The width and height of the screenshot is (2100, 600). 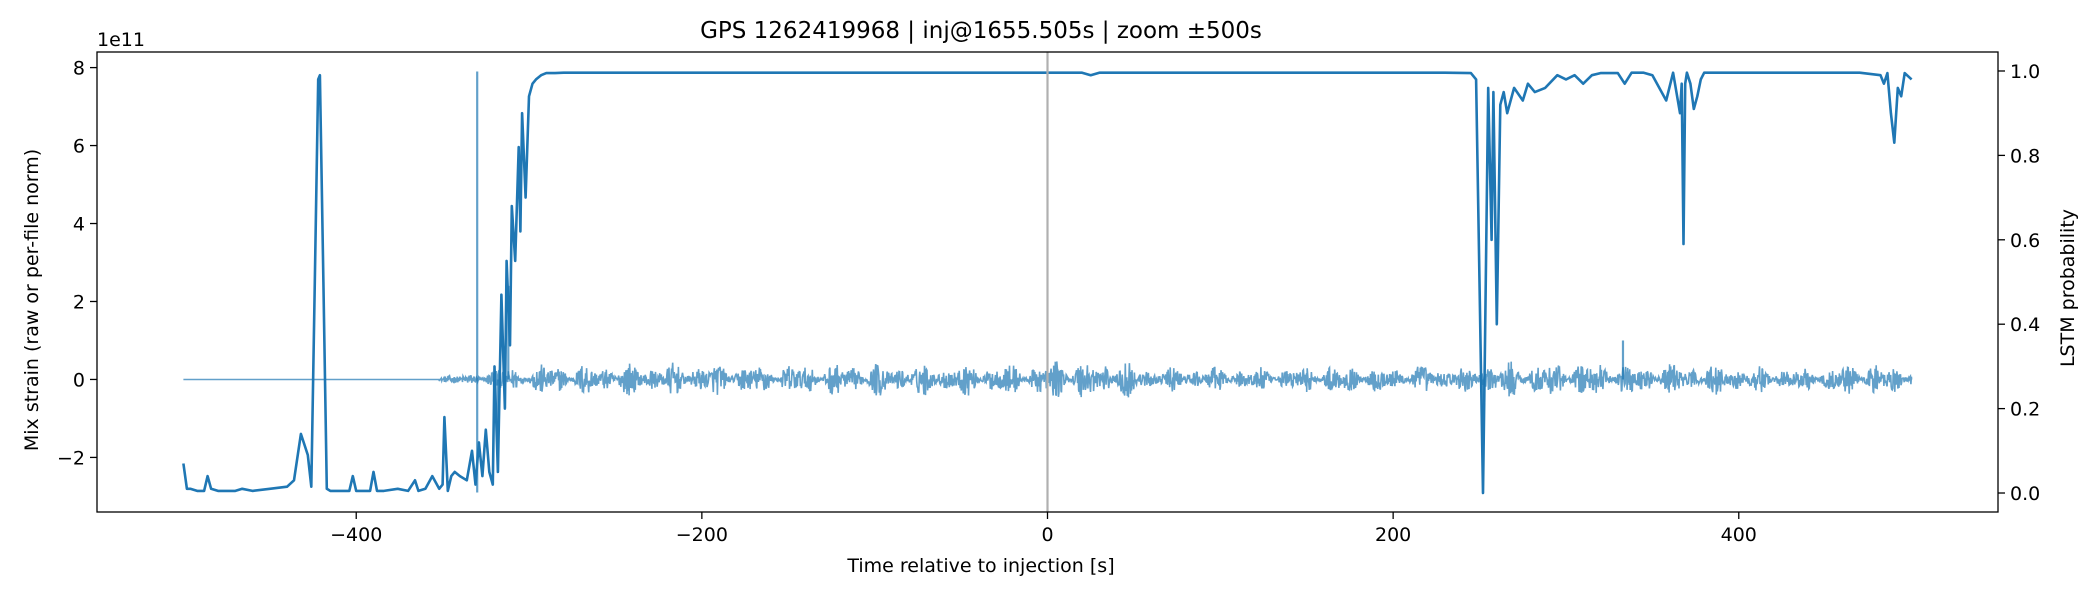 I want to click on y-right-tick-label-0: 0.0, so click(x=2025, y=494).